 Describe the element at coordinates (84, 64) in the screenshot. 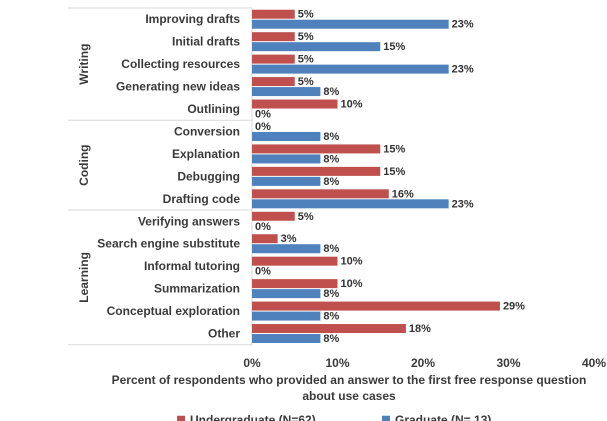

I see `group-label-writing: Writing` at that location.